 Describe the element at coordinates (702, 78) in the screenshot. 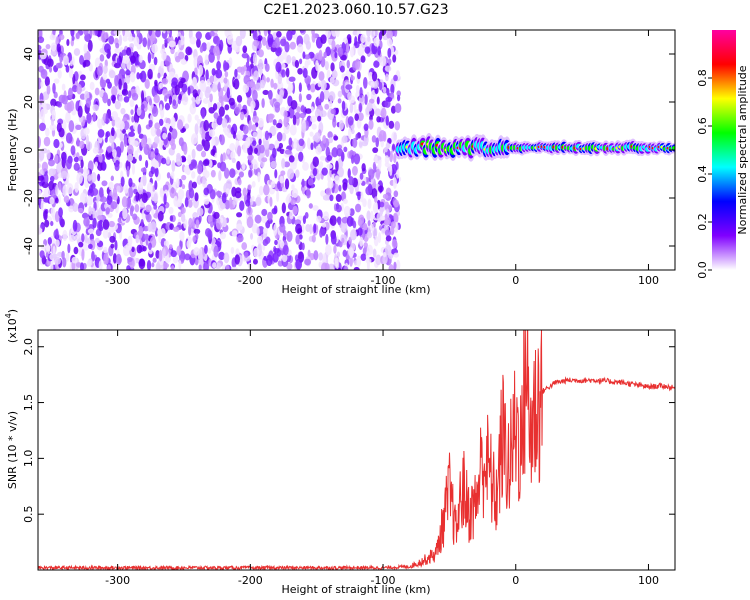

I see `colorbar-tick-label: 0.8` at that location.